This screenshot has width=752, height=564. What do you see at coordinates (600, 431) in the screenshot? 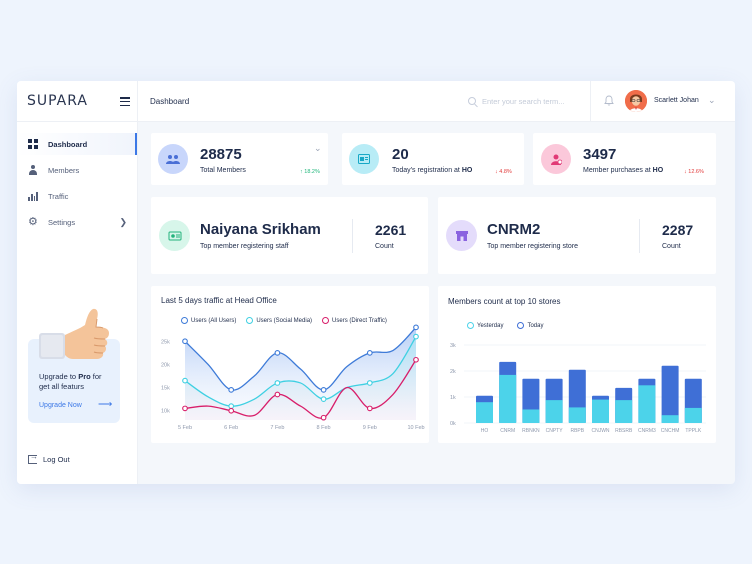
I see `x-tick-label: CNJWN` at bounding box center [600, 431].